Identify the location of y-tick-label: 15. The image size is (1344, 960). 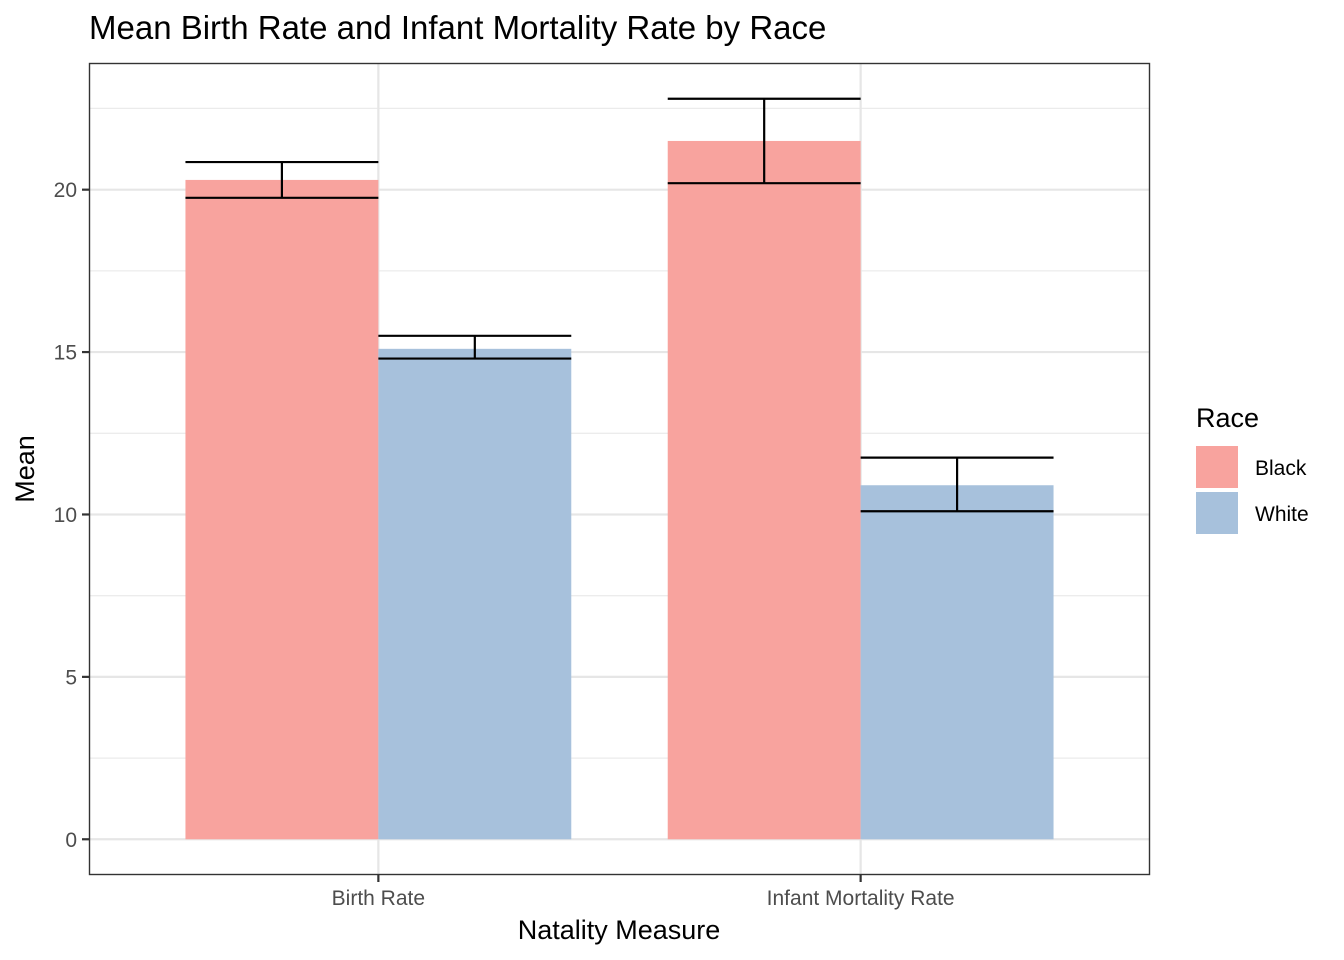
(65, 353).